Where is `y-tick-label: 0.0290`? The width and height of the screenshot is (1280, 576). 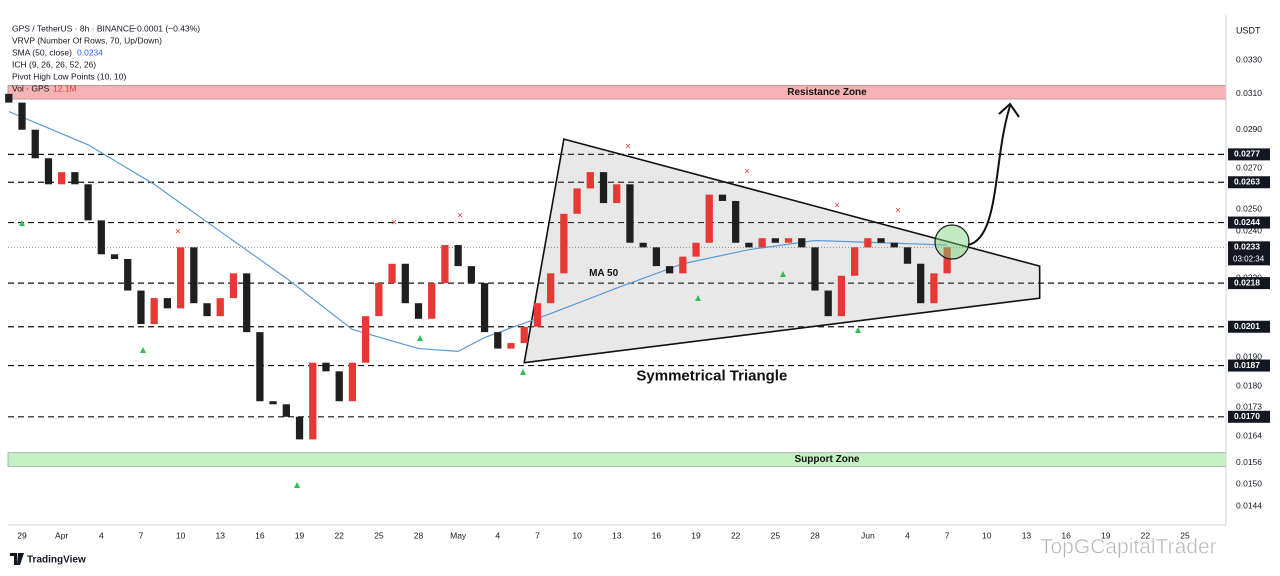 y-tick-label: 0.0290 is located at coordinates (1249, 129).